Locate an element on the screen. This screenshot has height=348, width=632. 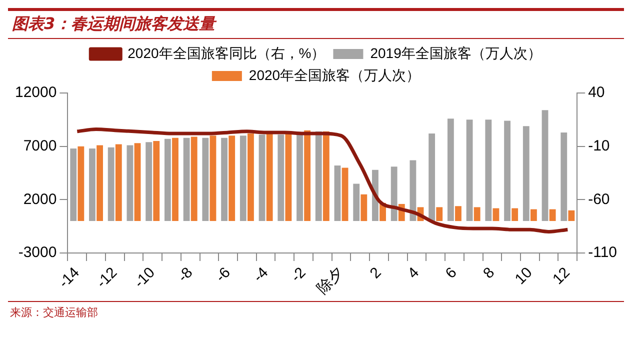
y-tick-label: 12000 is located at coordinates (35, 93).